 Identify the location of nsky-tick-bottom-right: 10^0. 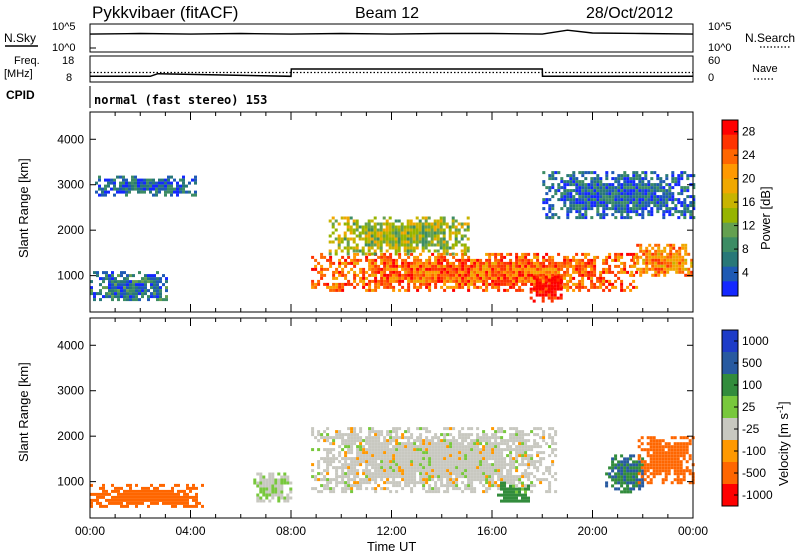
(720, 48).